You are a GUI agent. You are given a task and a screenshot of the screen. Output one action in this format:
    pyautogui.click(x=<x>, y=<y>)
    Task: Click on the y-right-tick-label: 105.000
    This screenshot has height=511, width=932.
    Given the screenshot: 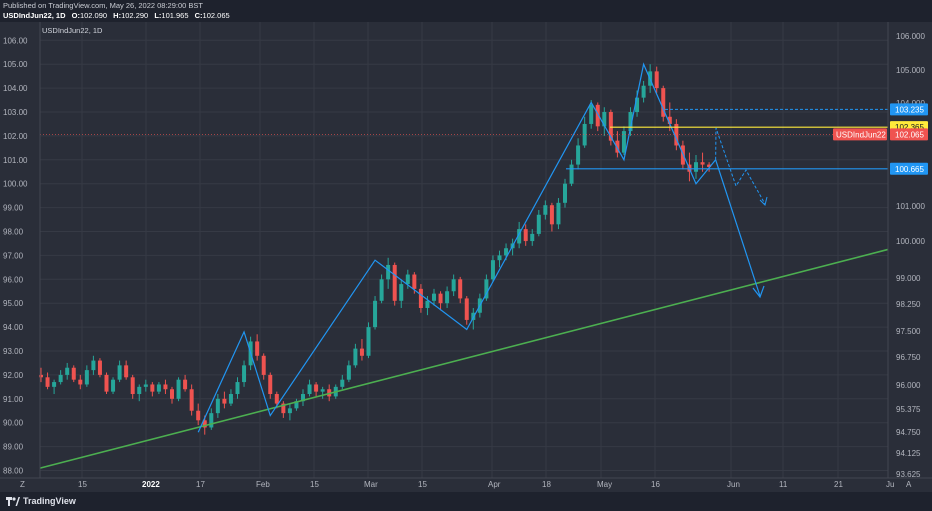 What is the action you would take?
    pyautogui.click(x=910, y=70)
    